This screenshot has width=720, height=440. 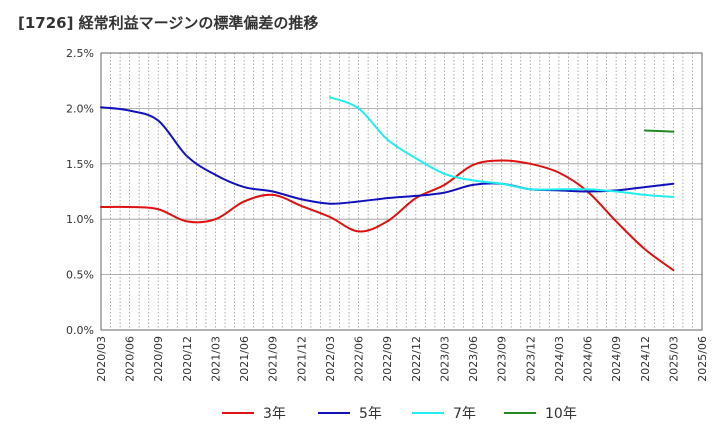 I want to click on x-tick-label: 2021/12, so click(x=301, y=359).